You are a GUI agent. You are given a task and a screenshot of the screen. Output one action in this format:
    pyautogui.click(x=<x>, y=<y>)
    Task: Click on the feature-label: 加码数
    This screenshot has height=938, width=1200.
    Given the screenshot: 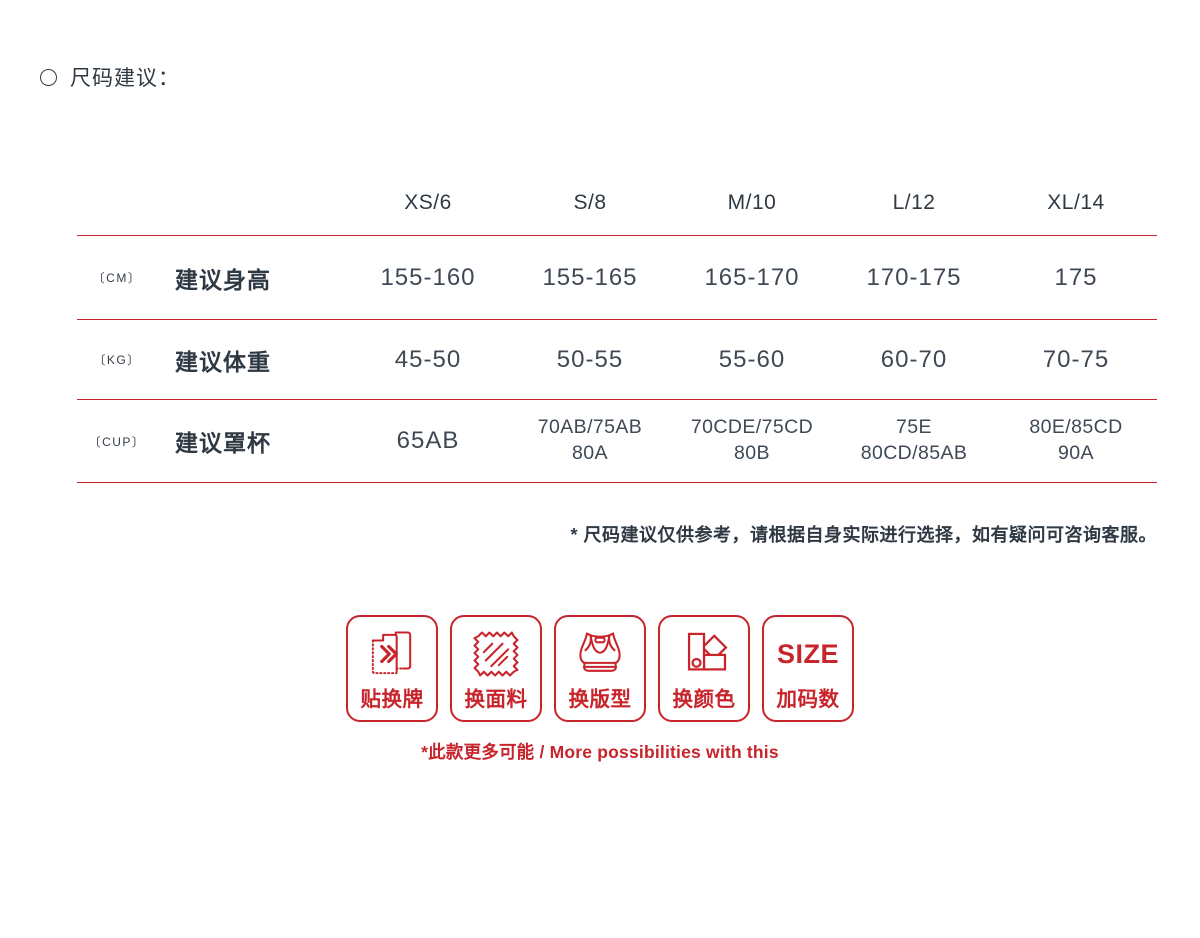 What is the action you would take?
    pyautogui.click(x=808, y=699)
    